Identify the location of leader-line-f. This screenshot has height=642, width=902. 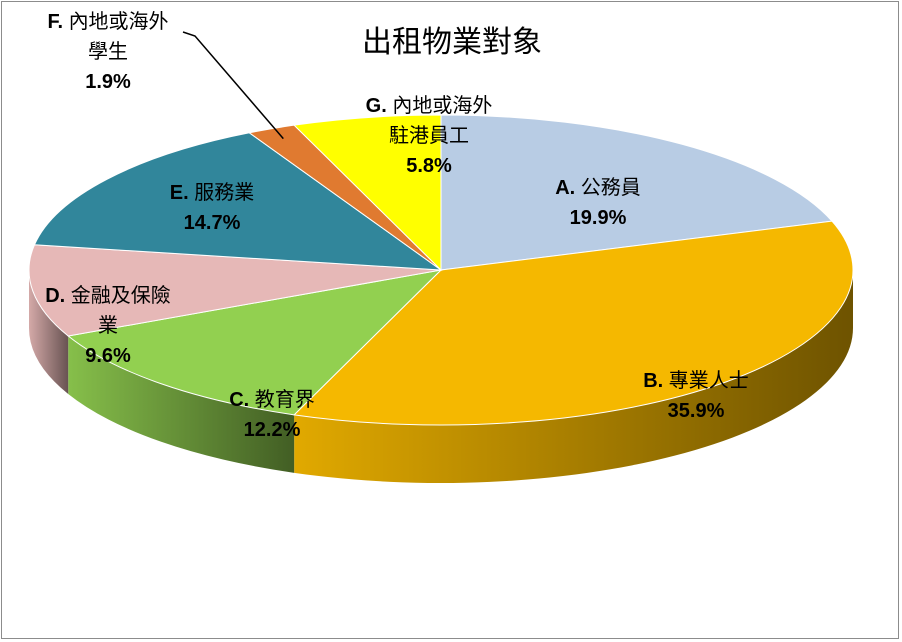
(233, 85).